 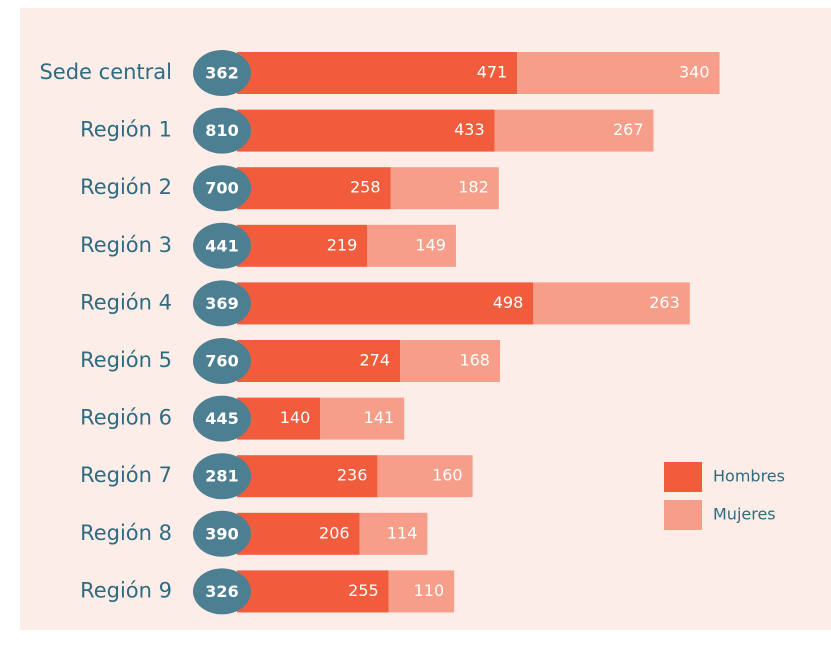 I want to click on circle-label: 700, so click(x=221, y=188).